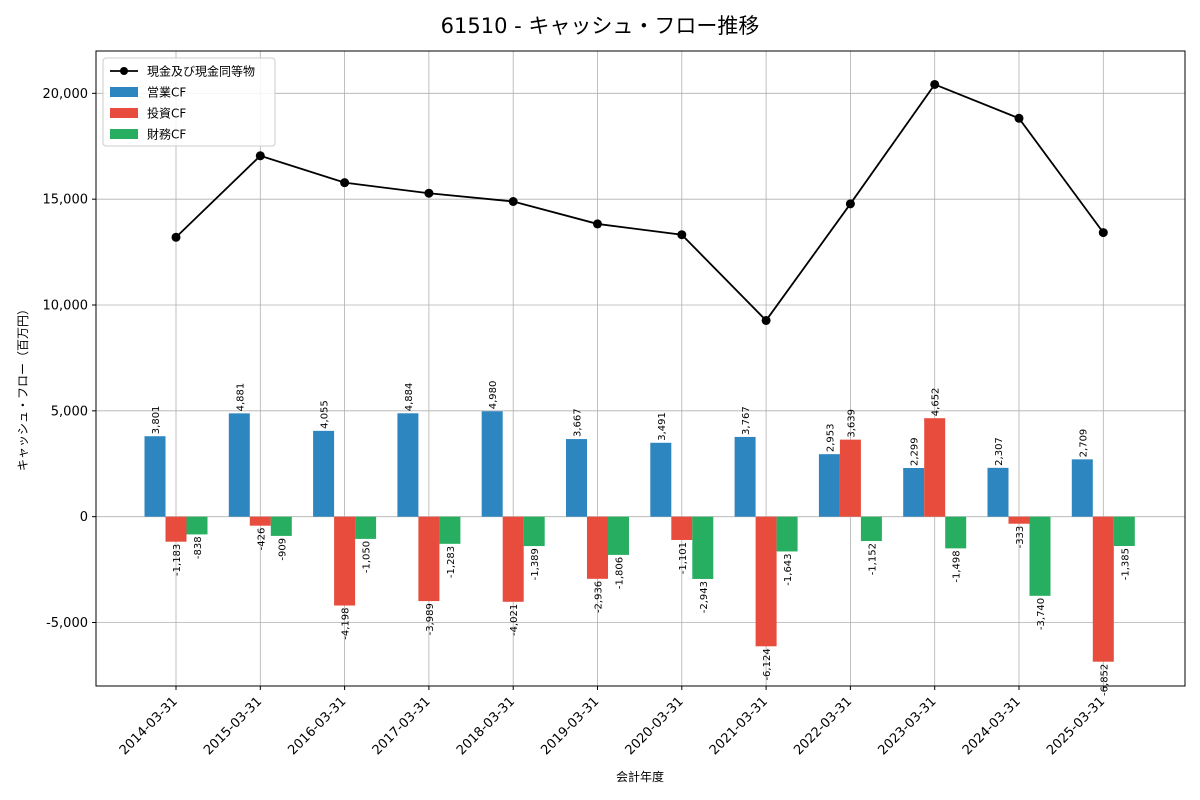  Describe the element at coordinates (830, 438) in the screenshot. I see `bar-value-label: 2,953` at that location.